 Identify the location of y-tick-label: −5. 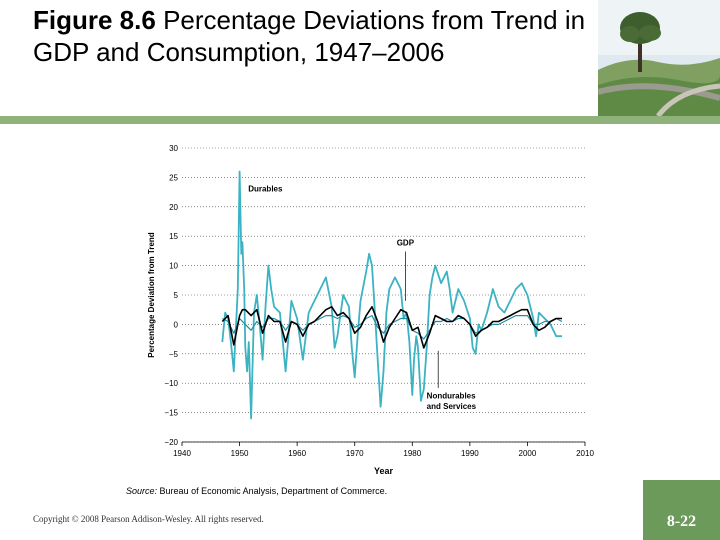
(174, 354).